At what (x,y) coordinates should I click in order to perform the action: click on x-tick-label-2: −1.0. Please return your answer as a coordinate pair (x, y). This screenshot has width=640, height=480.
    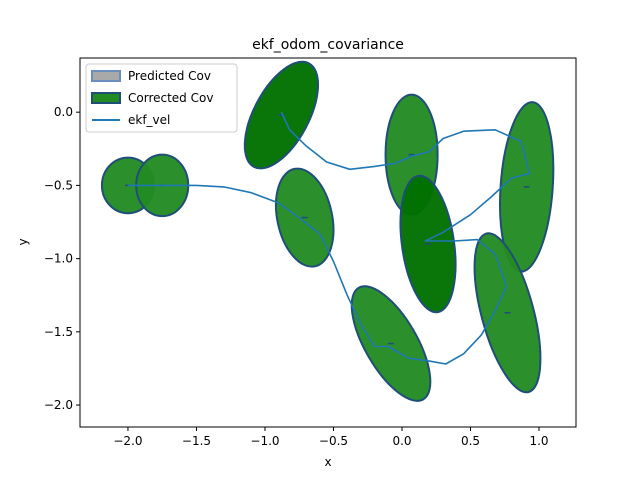
    Looking at the image, I should click on (264, 441).